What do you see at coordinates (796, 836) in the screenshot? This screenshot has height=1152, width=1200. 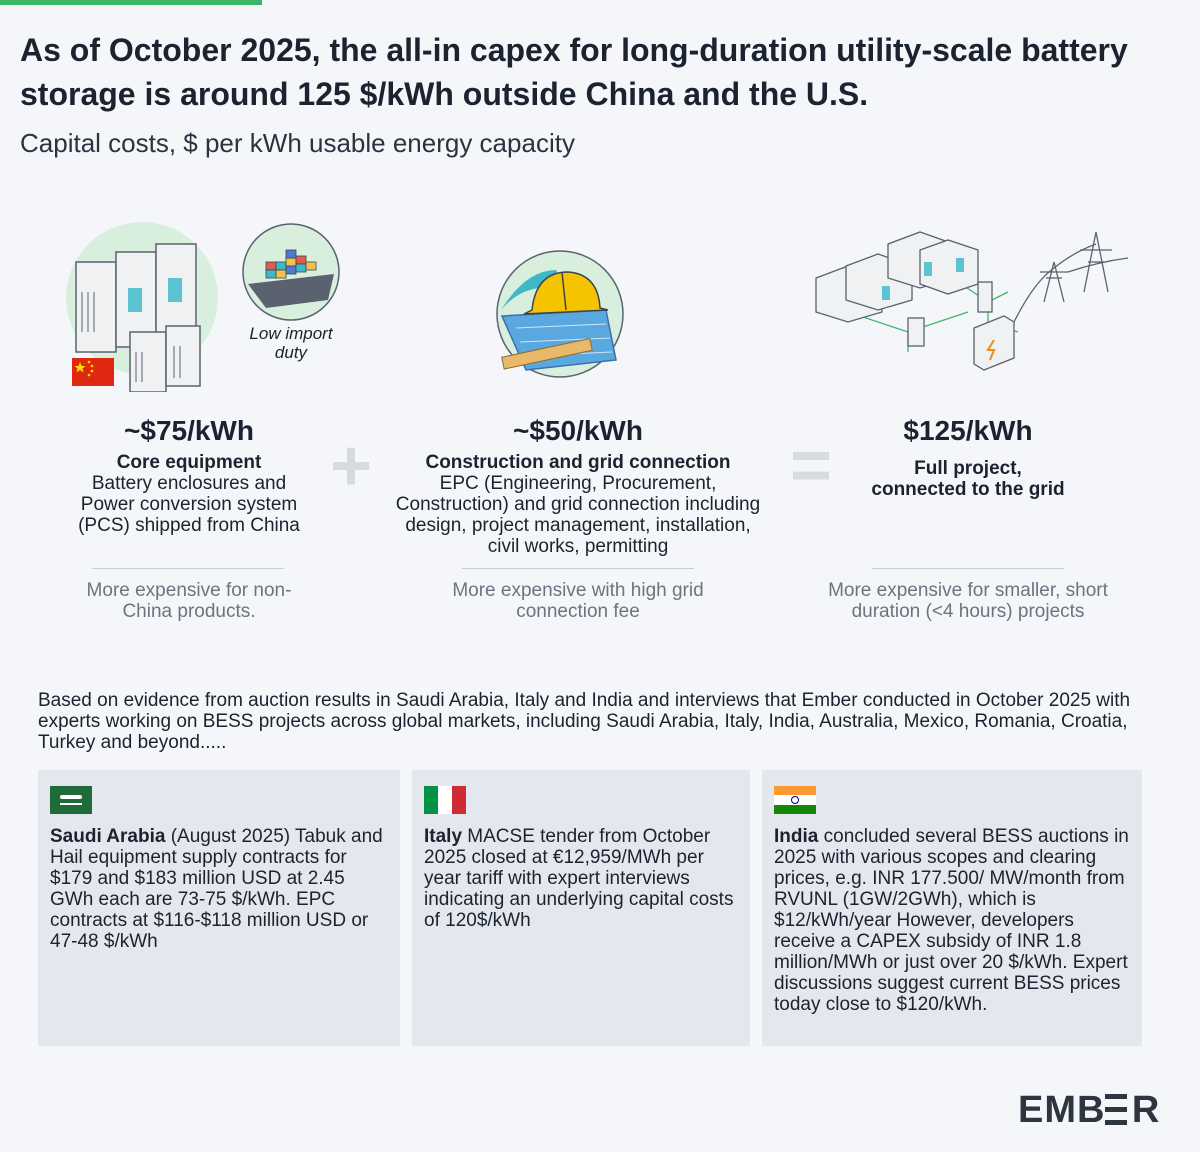 I see `india-label: India` at bounding box center [796, 836].